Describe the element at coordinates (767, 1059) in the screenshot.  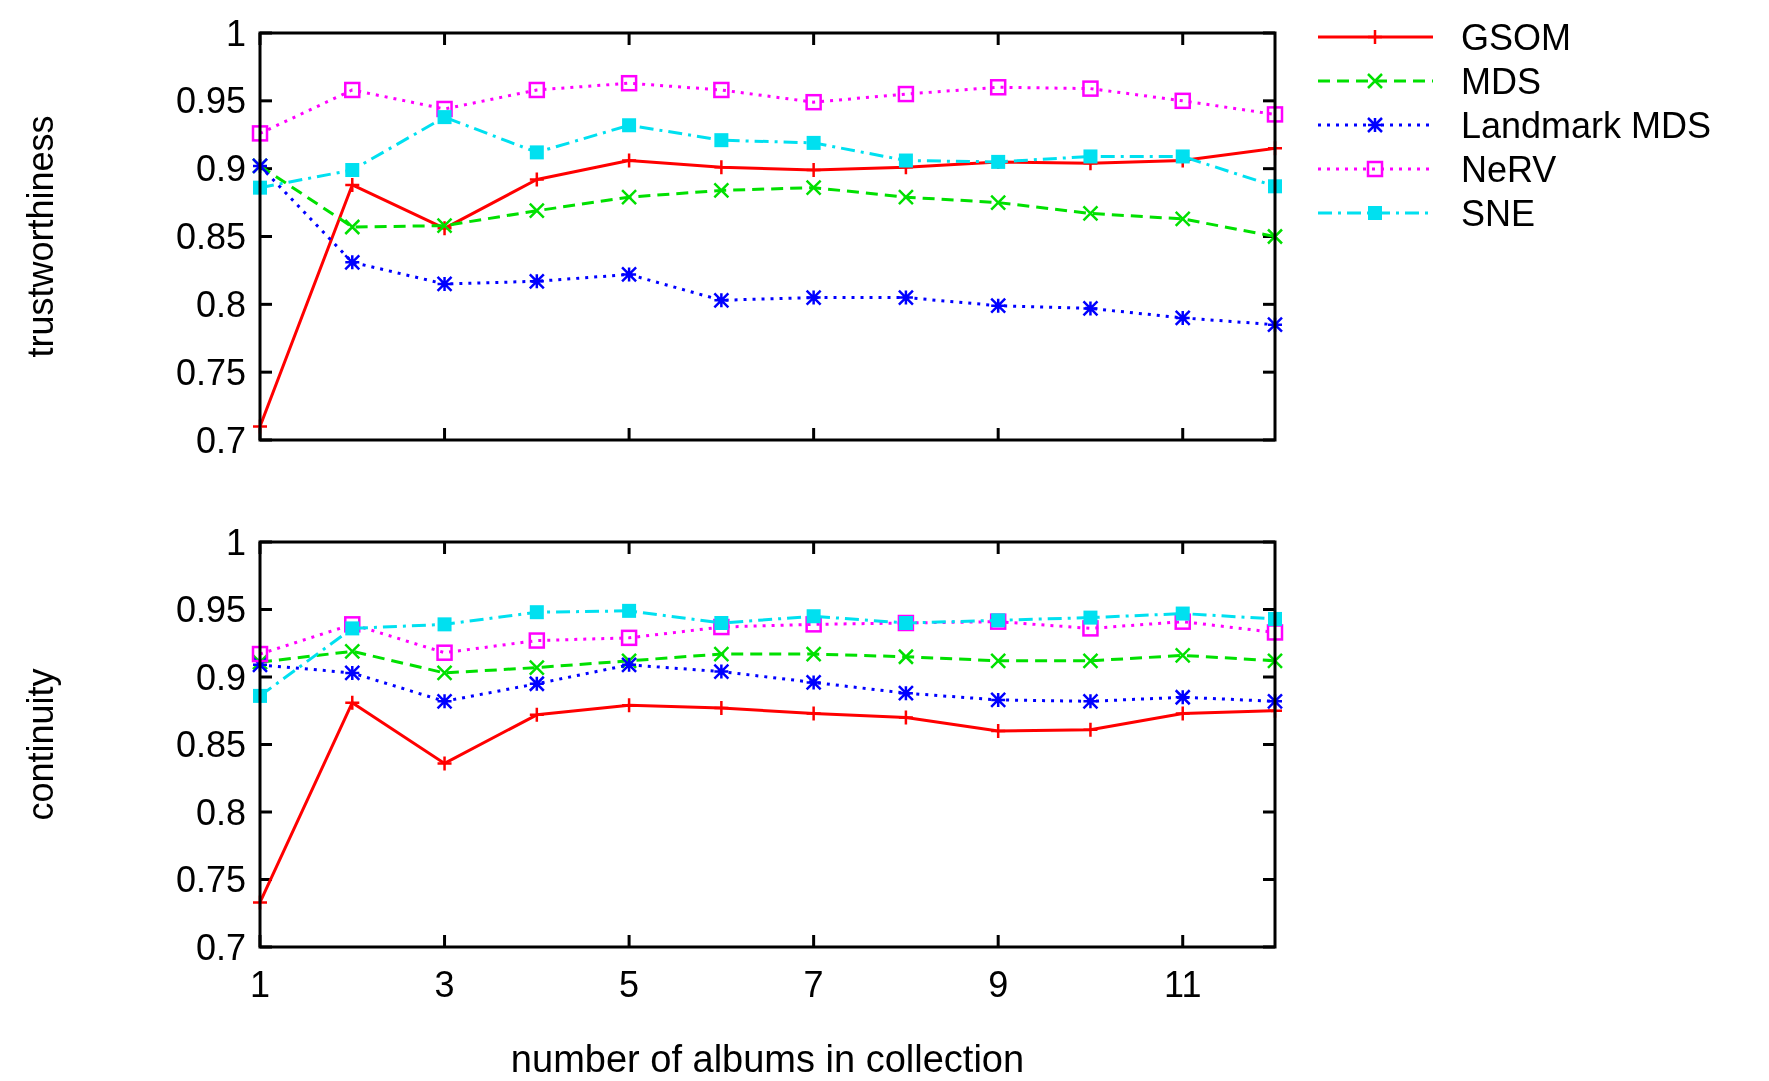
I see `x-axis-title: number of albums in collection` at that location.